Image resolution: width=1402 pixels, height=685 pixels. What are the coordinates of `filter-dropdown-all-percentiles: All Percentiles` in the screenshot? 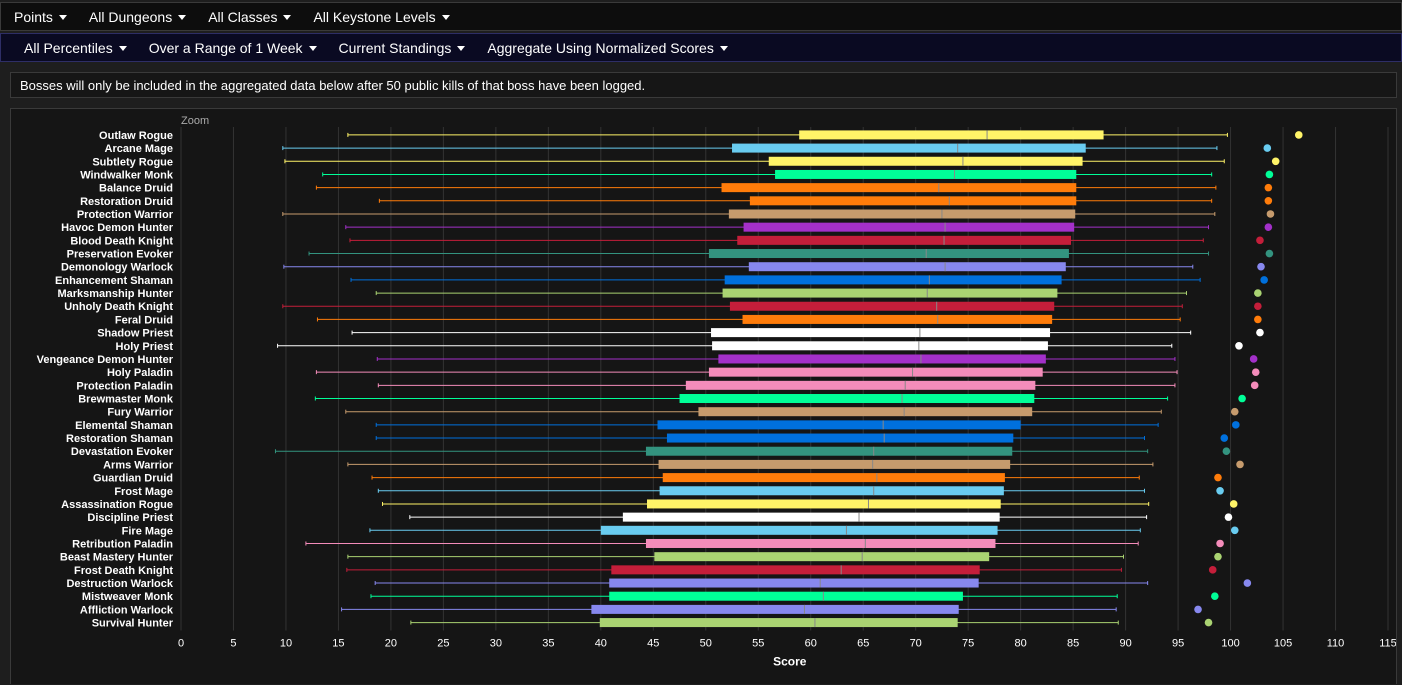 It's located at (75, 48).